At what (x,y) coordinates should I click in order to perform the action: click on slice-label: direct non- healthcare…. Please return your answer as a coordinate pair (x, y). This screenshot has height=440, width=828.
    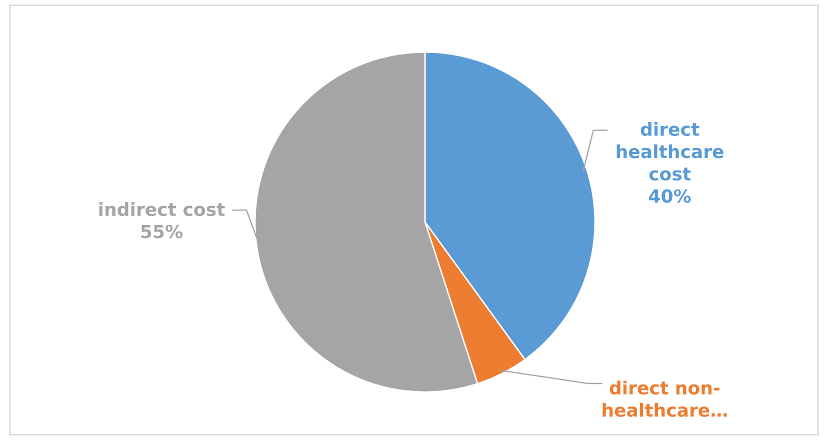
    Looking at the image, I should click on (664, 398).